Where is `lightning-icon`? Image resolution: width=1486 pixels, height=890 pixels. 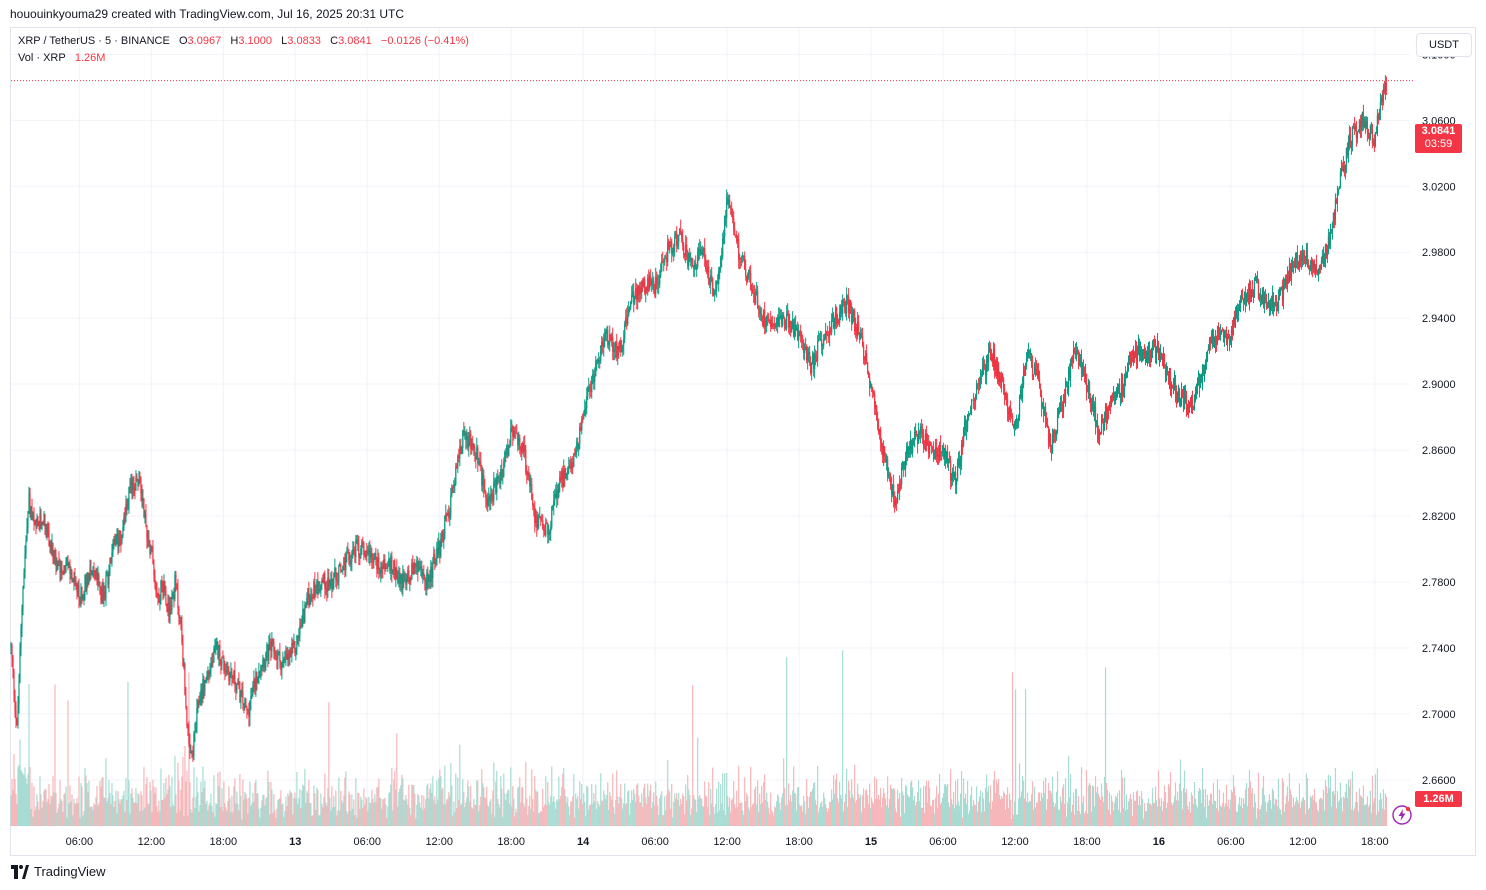 lightning-icon is located at coordinates (1402, 815).